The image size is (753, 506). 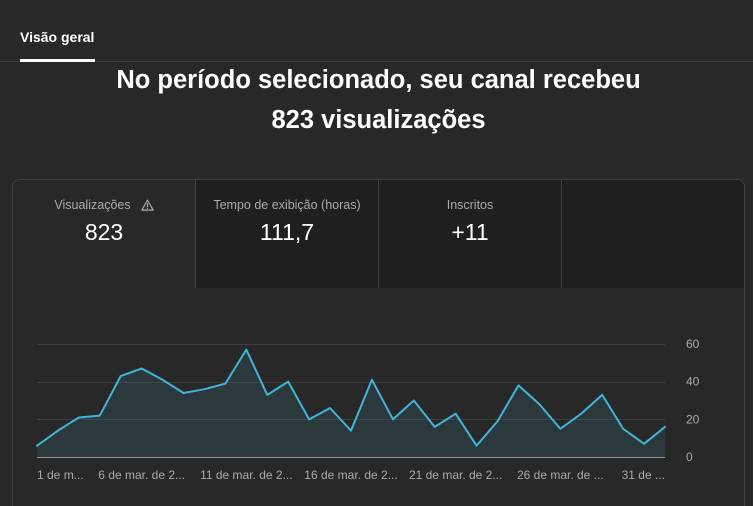 I want to click on tab-selected-indicator, so click(x=57, y=60).